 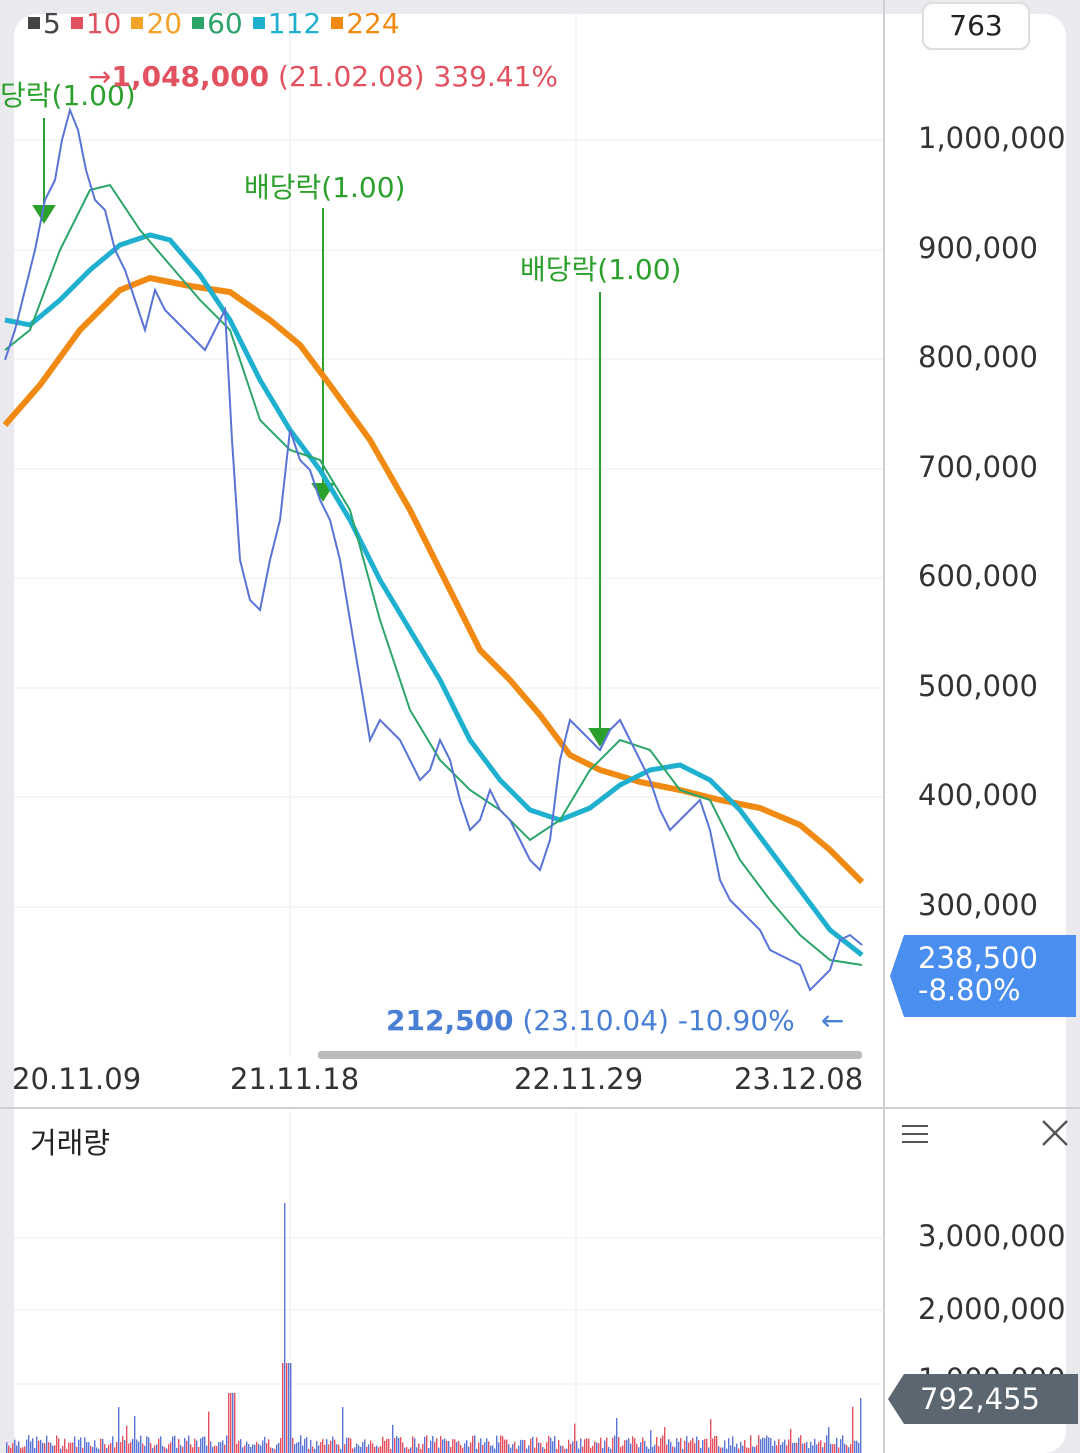 What do you see at coordinates (44, 23) in the screenshot?
I see `legend-item-5: 5` at bounding box center [44, 23].